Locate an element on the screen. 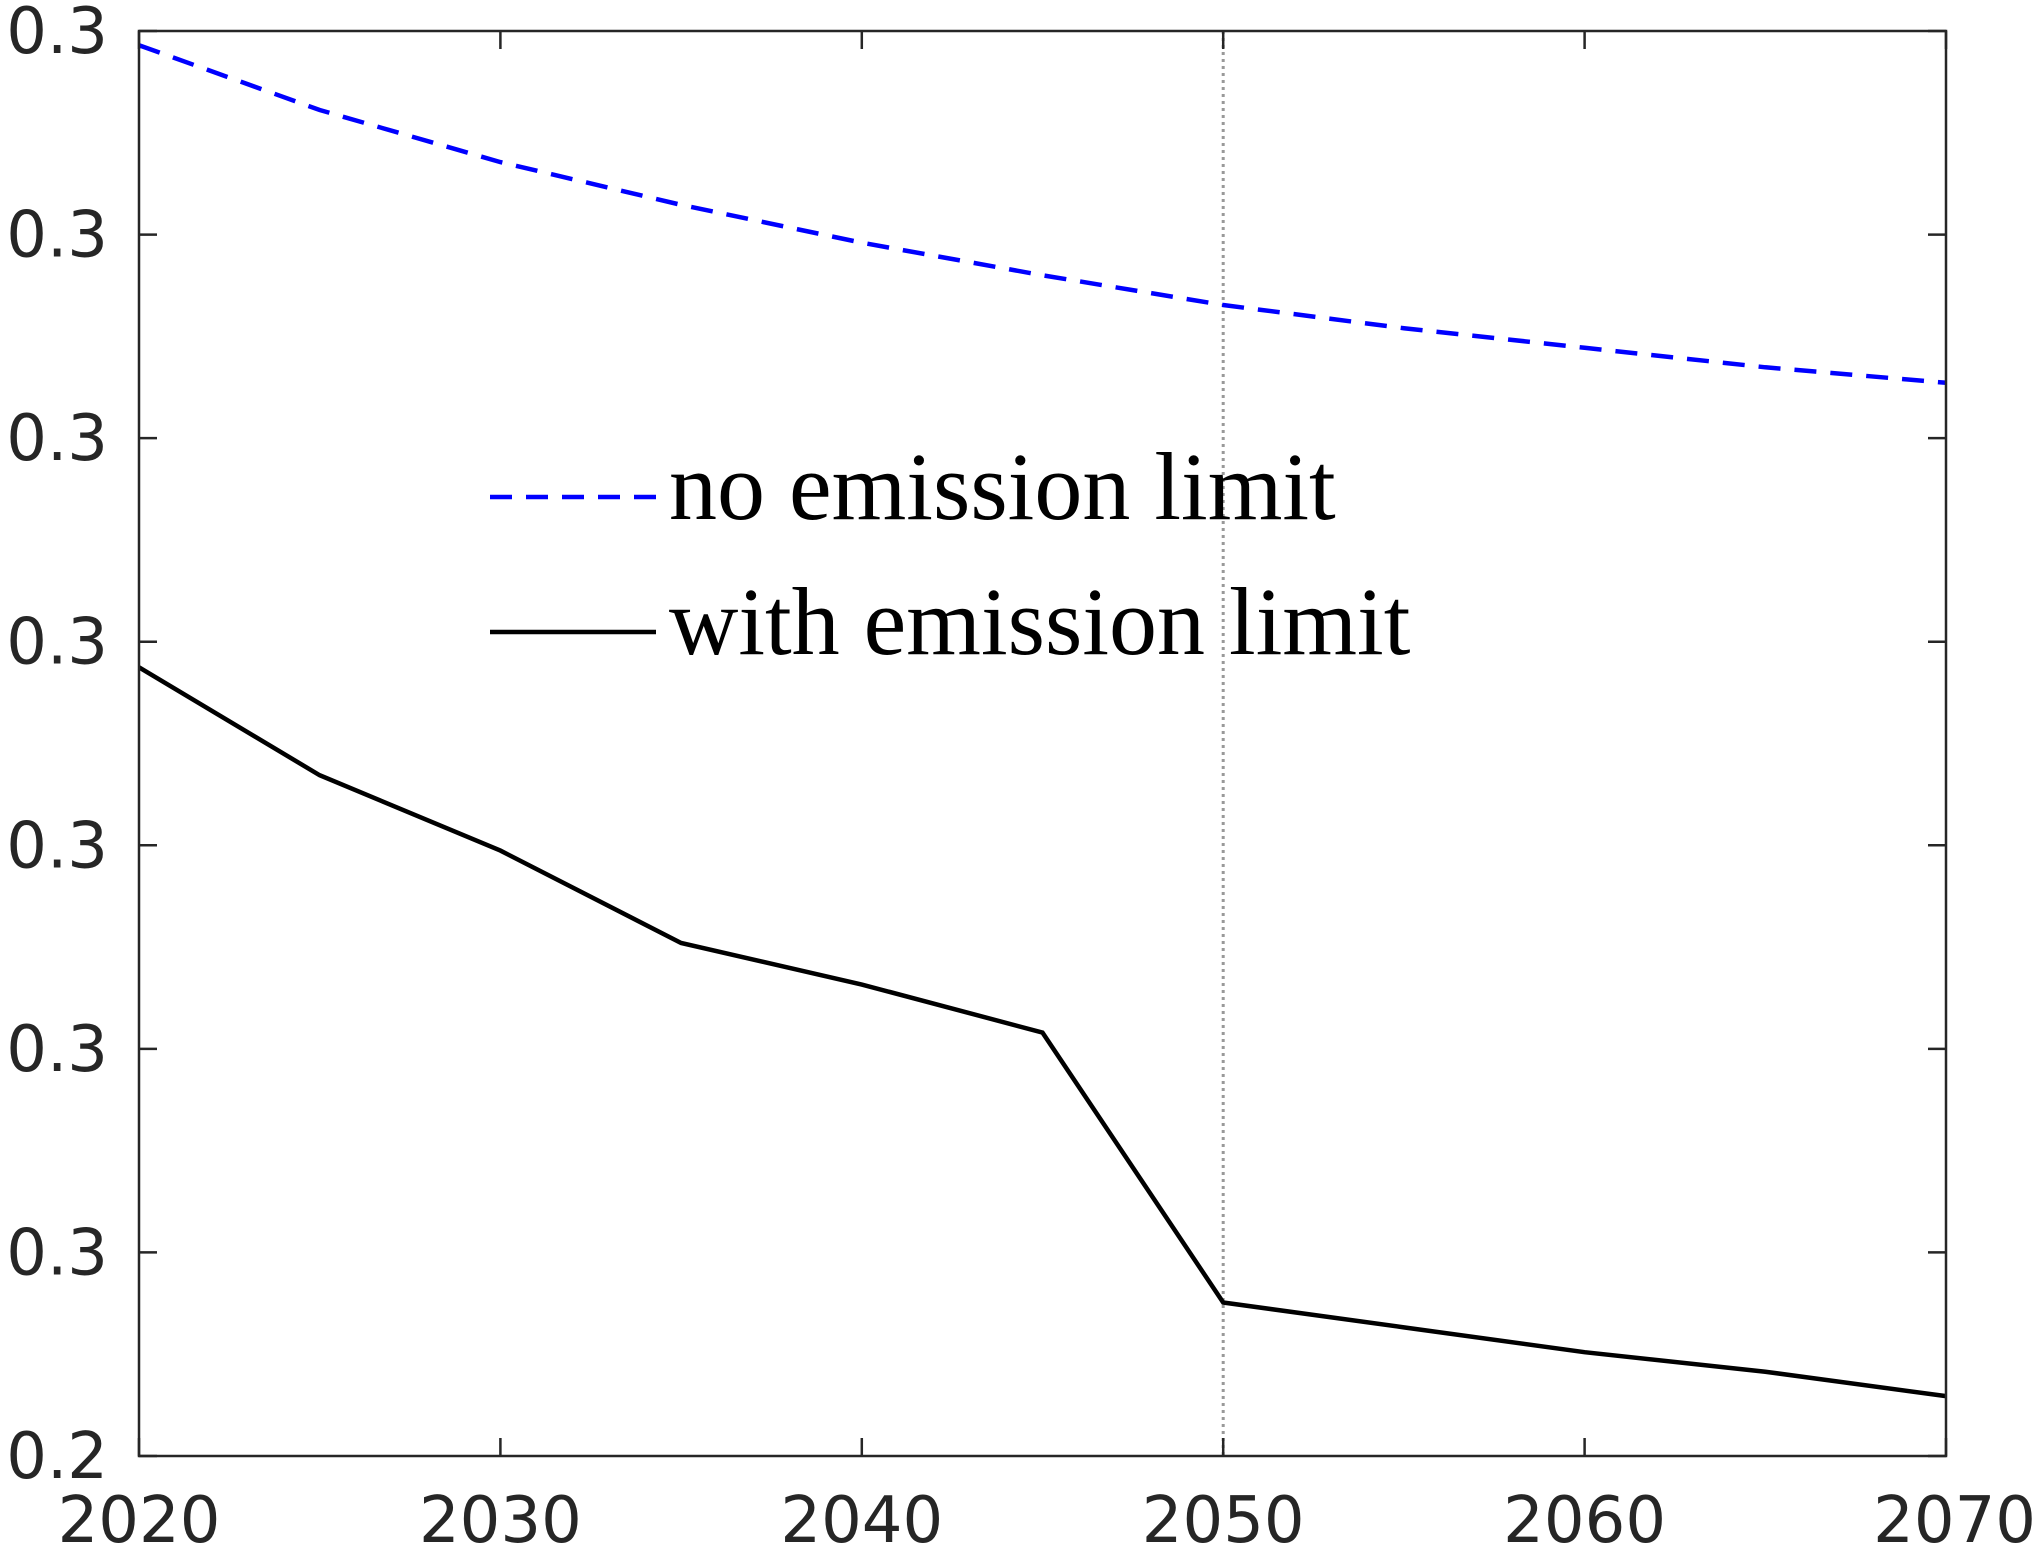 This screenshot has height=1554, width=2036. x-tick-label: 2030 is located at coordinates (500, 1519).